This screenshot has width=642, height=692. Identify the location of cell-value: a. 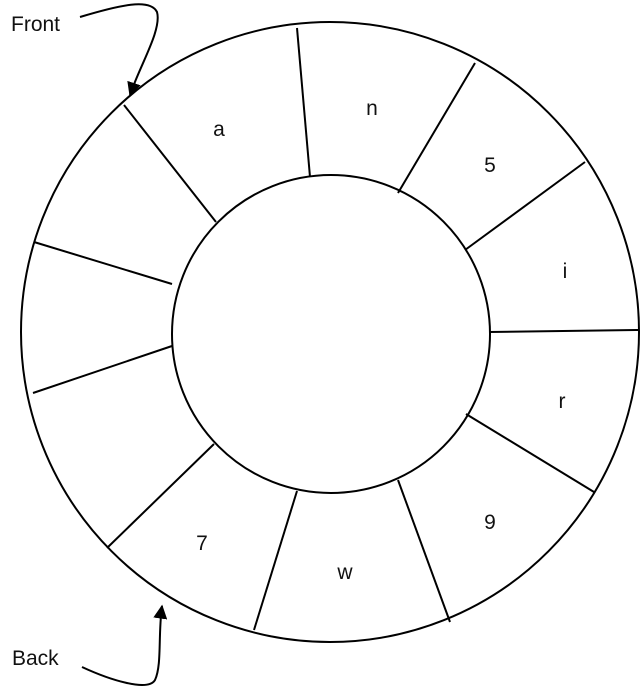
(219, 129).